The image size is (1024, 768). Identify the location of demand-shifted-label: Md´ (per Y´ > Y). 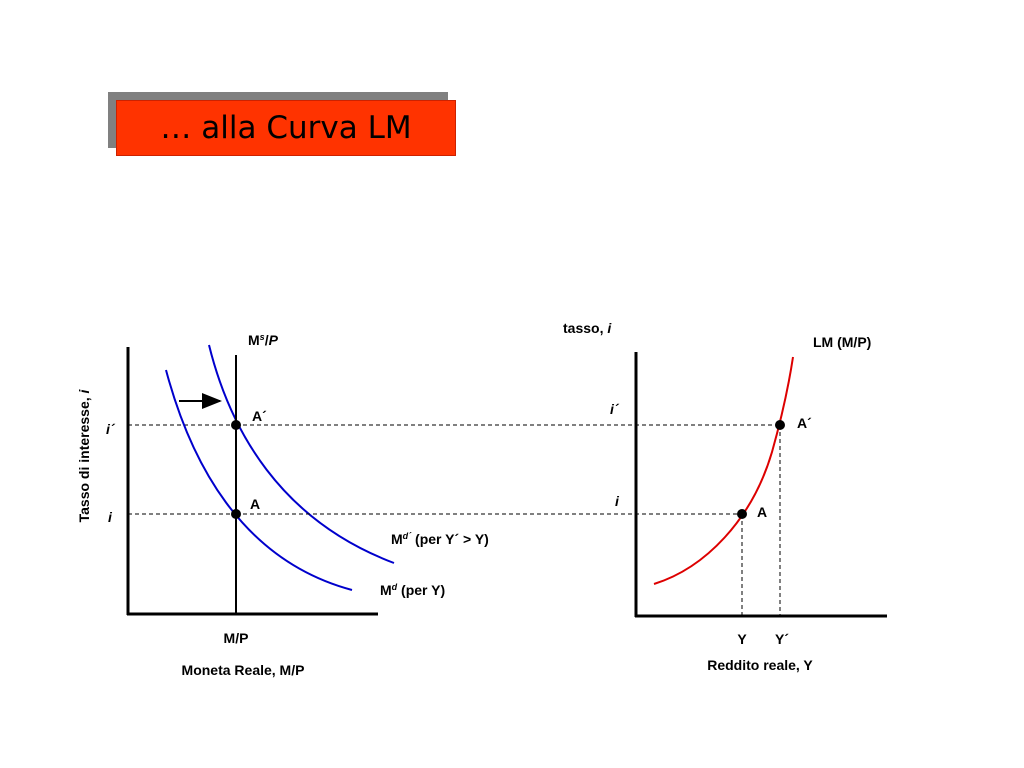
(440, 539).